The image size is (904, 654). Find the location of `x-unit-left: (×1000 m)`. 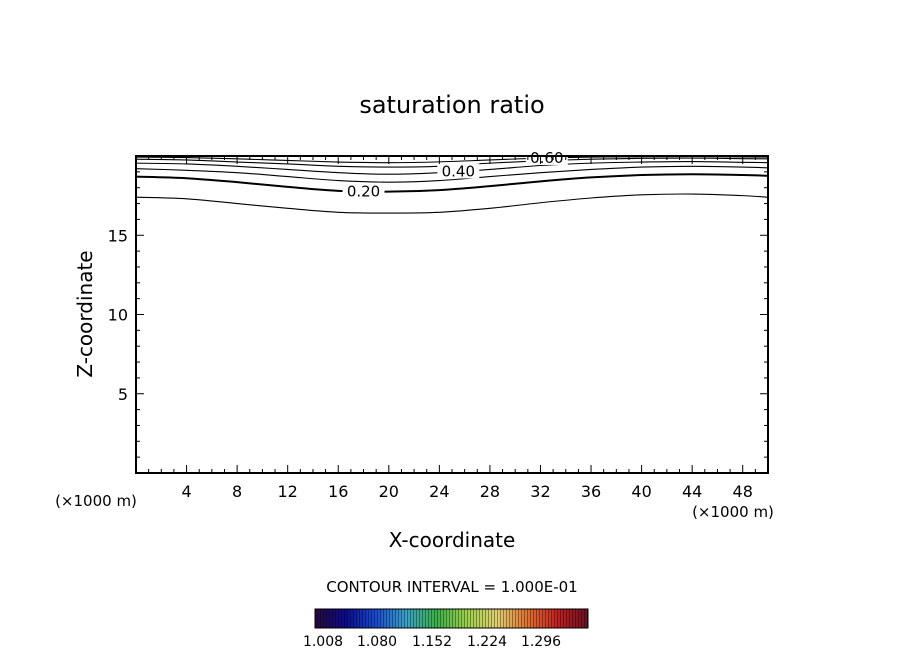

x-unit-left: (×1000 m) is located at coordinates (96, 501).